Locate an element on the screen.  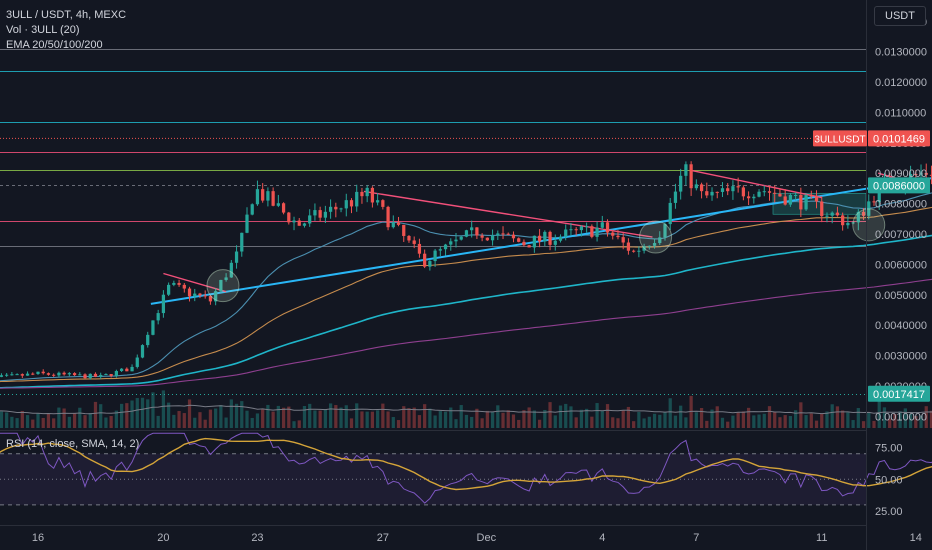
symbol-title: 3ULL / USDT, 4h, MEXC is located at coordinates (66, 15).